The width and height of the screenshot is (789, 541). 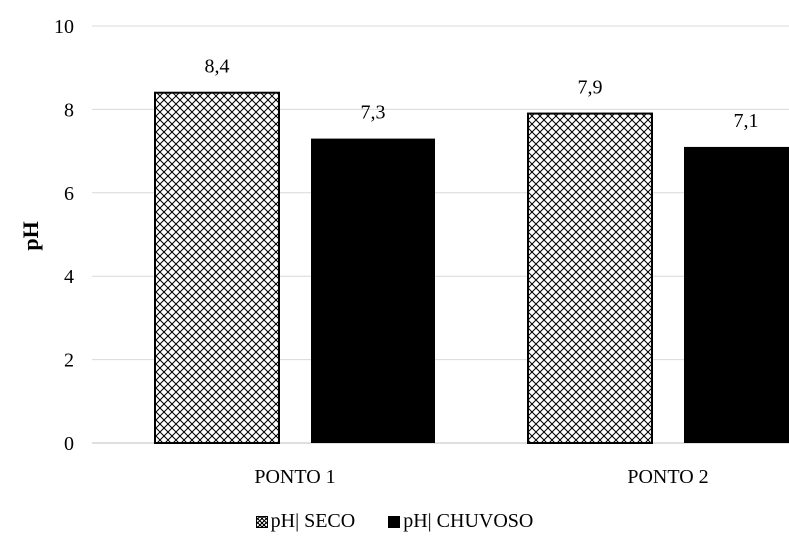 What do you see at coordinates (482, 94) in the screenshot?
I see `data-labels: 8,4 7,3 7,9 7,1` at bounding box center [482, 94].